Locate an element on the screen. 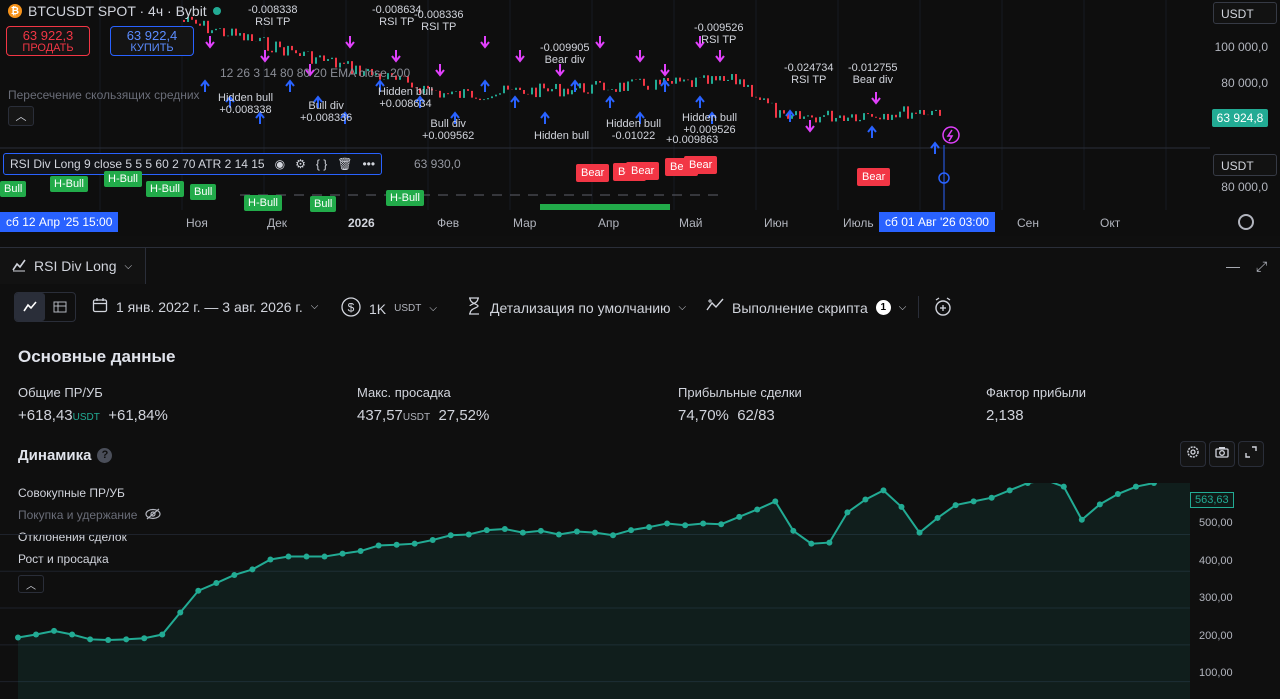  signal-label: -0.008338 RSI TP is located at coordinates (273, 16).